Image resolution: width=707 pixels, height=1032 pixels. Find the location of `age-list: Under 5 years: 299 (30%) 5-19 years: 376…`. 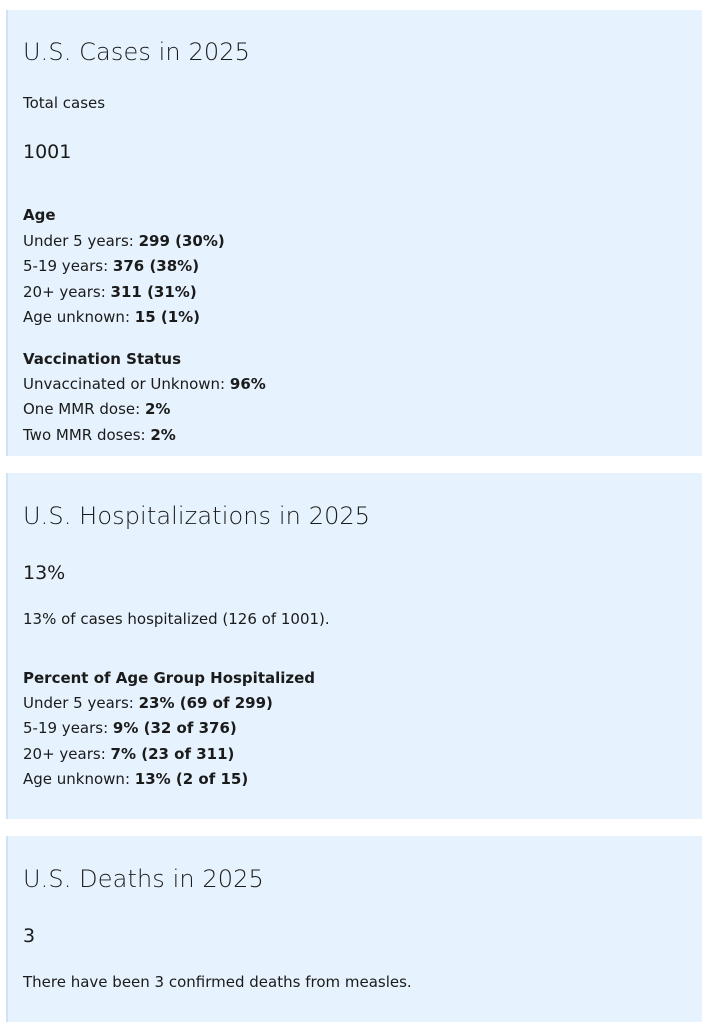

age-list: Under 5 years: 299 (30%) 5-19 years: 376… is located at coordinates (124, 280).